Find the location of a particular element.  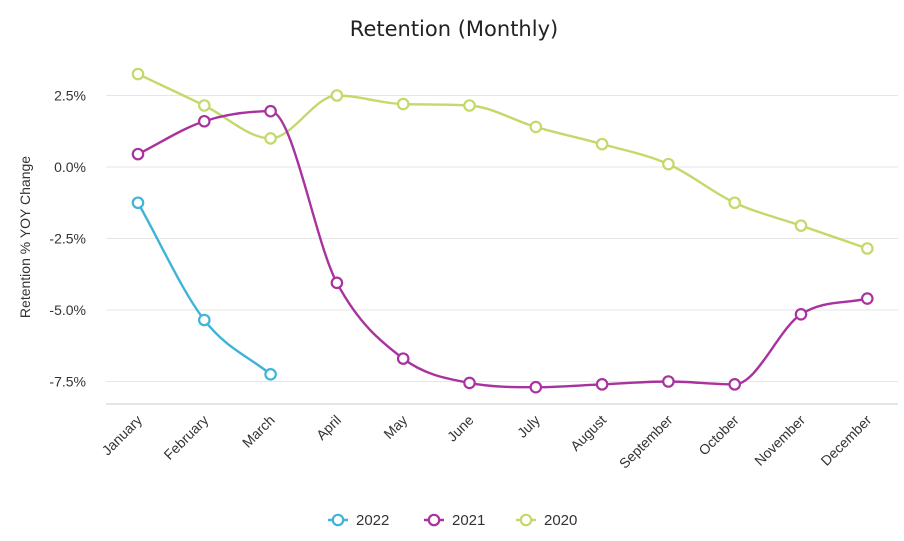

legend-label: 2020 is located at coordinates (560, 520).